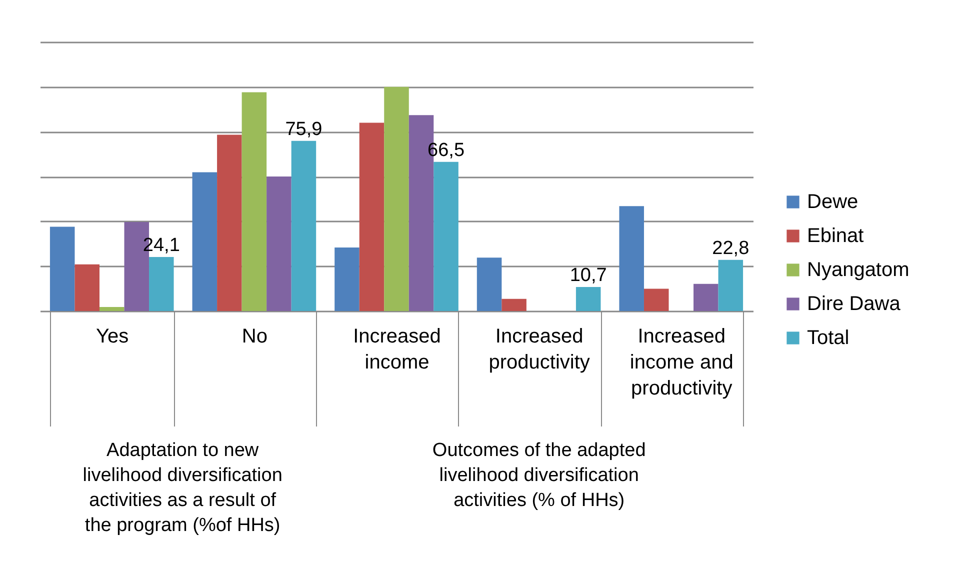 This screenshot has height=581, width=959. I want to click on x-tick-label: Increased income, so click(397, 350).